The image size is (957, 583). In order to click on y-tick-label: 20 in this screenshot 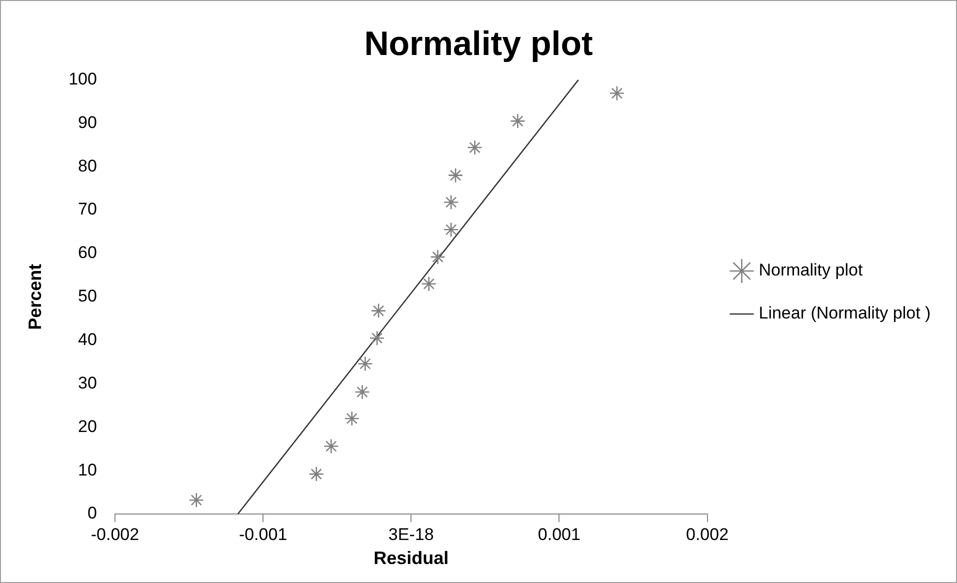, I will do `click(87, 426)`.